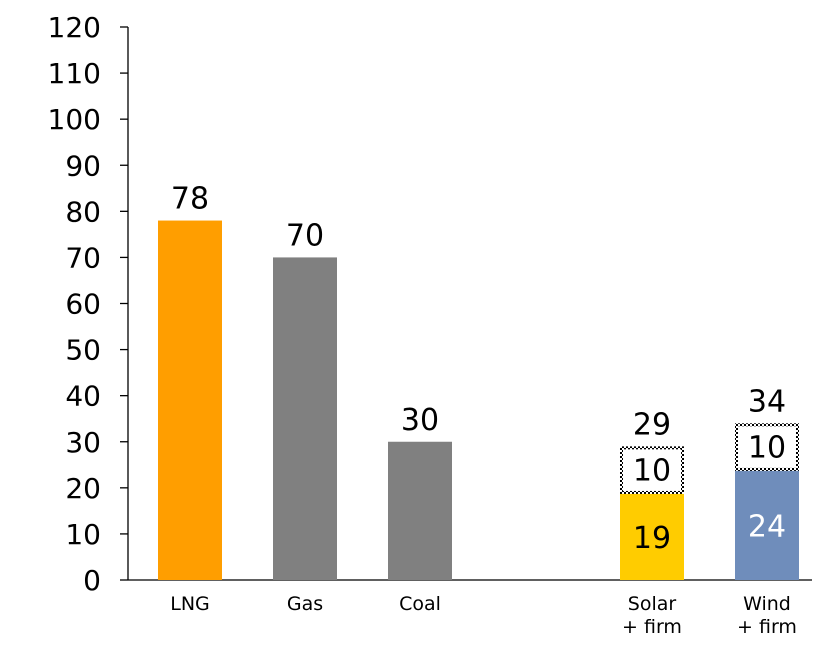 This screenshot has height=648, width=820. Describe the element at coordinates (420, 420) in the screenshot. I see `bar-total-label: 30` at that location.